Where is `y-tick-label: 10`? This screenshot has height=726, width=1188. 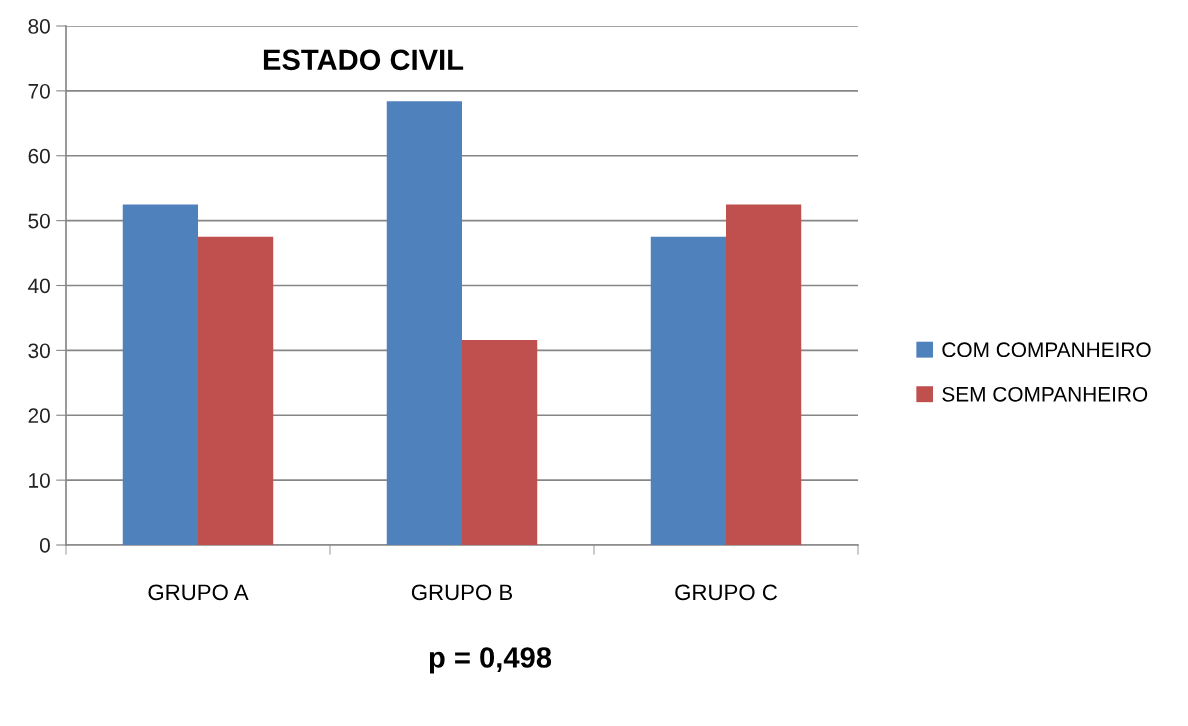
y-tick-label: 10 is located at coordinates (39, 480).